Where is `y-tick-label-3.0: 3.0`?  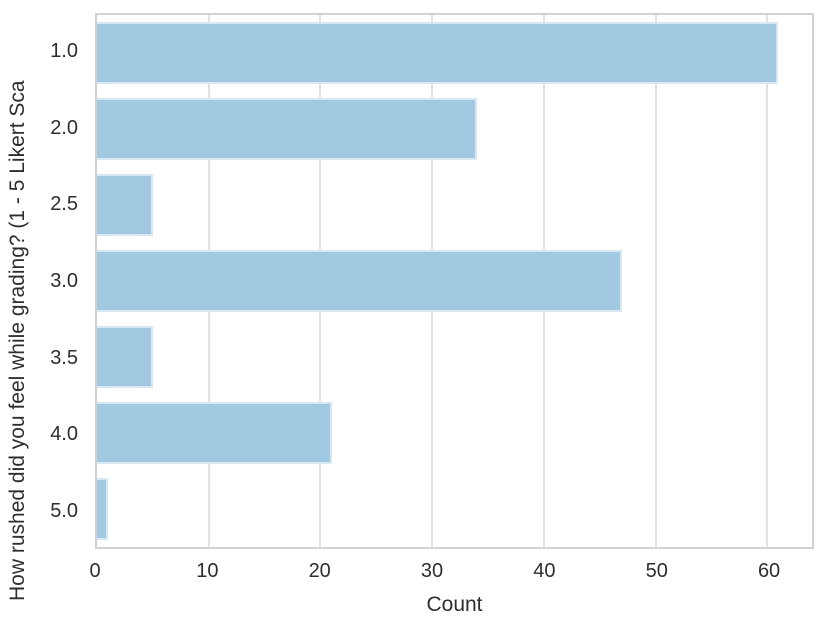 y-tick-label-3.0: 3.0 is located at coordinates (64, 281).